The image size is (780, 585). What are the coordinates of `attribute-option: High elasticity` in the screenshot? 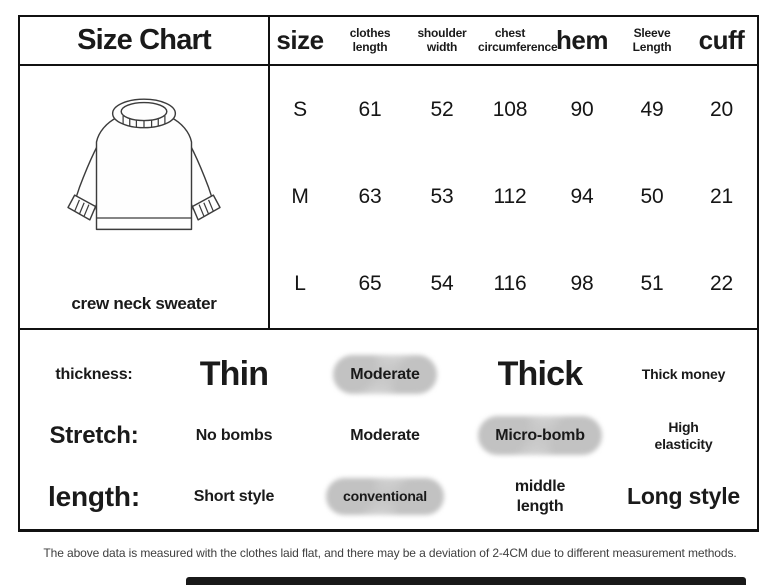 It's located at (683, 435).